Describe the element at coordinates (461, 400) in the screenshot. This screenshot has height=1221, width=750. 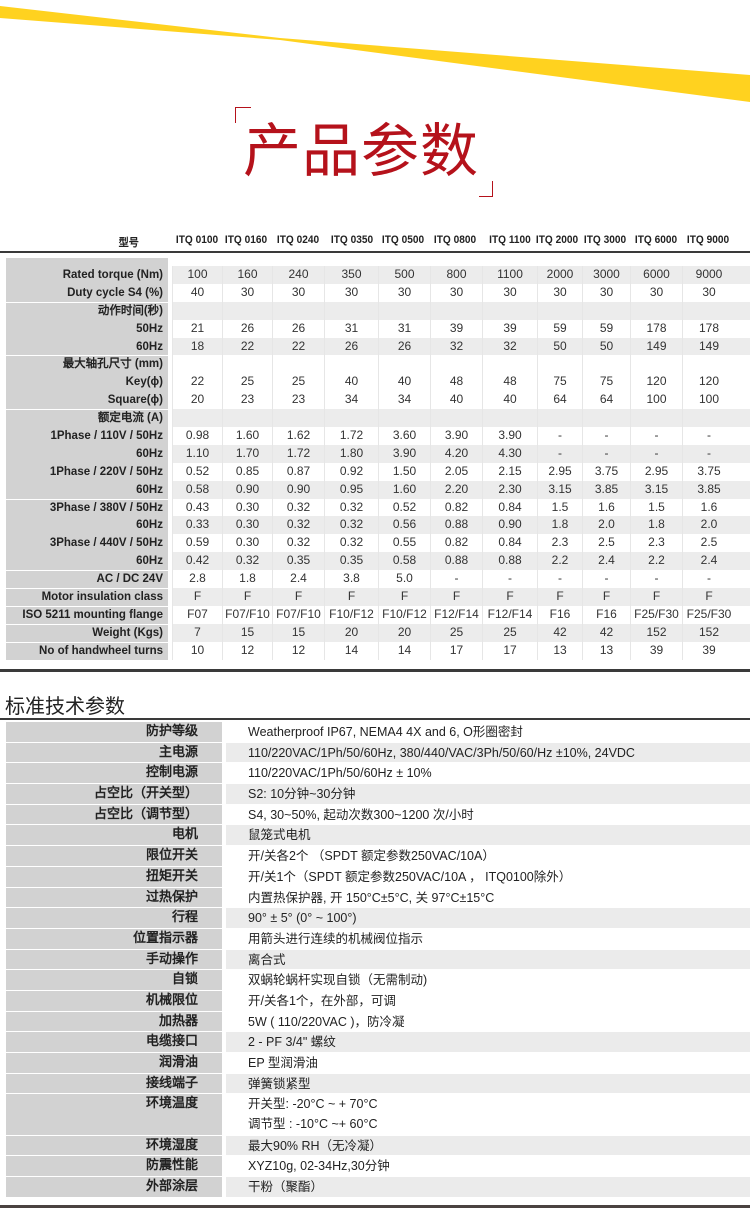
I see `row-cells: 20 23 23 34 34 40 40 64 64 100 100` at that location.